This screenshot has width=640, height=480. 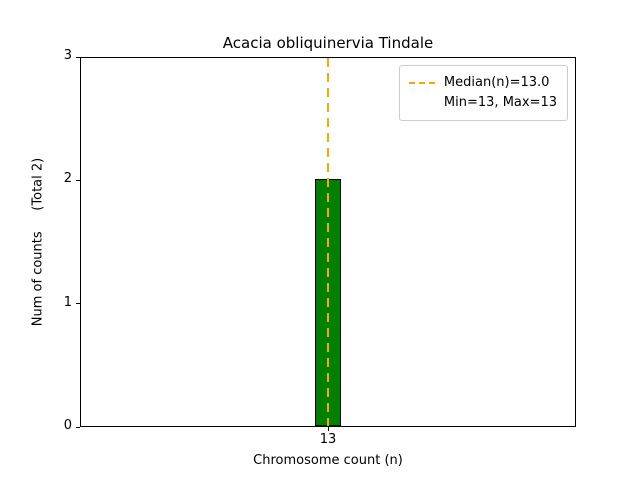 What do you see at coordinates (500, 103) in the screenshot?
I see `legend-label-minmax: Min=13, Max=13` at bounding box center [500, 103].